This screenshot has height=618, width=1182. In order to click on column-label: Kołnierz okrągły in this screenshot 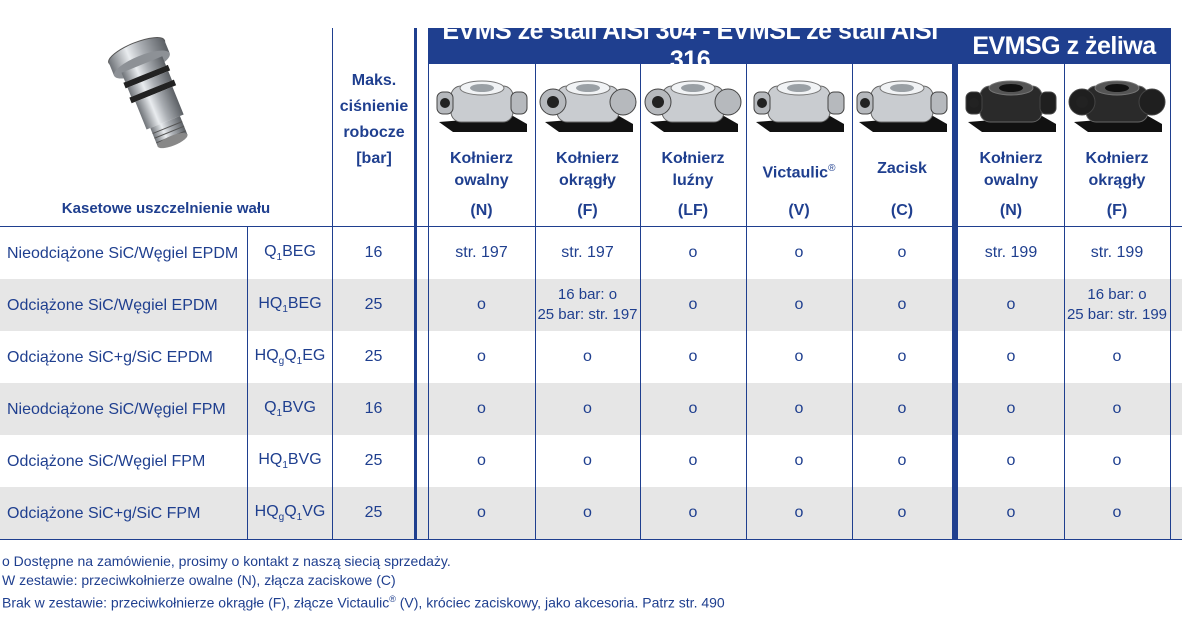, I will do `click(587, 170)`.